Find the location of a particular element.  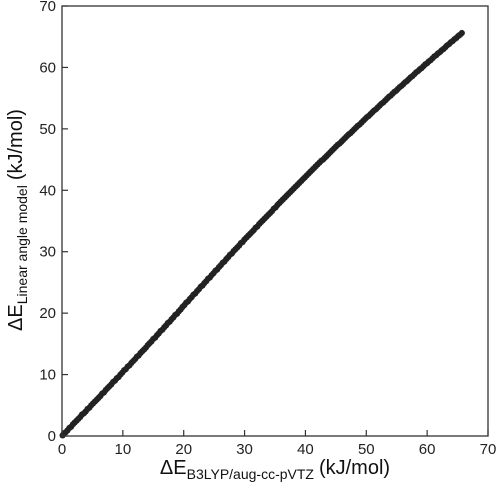

y-tick-label: 50 is located at coordinates (47, 129).